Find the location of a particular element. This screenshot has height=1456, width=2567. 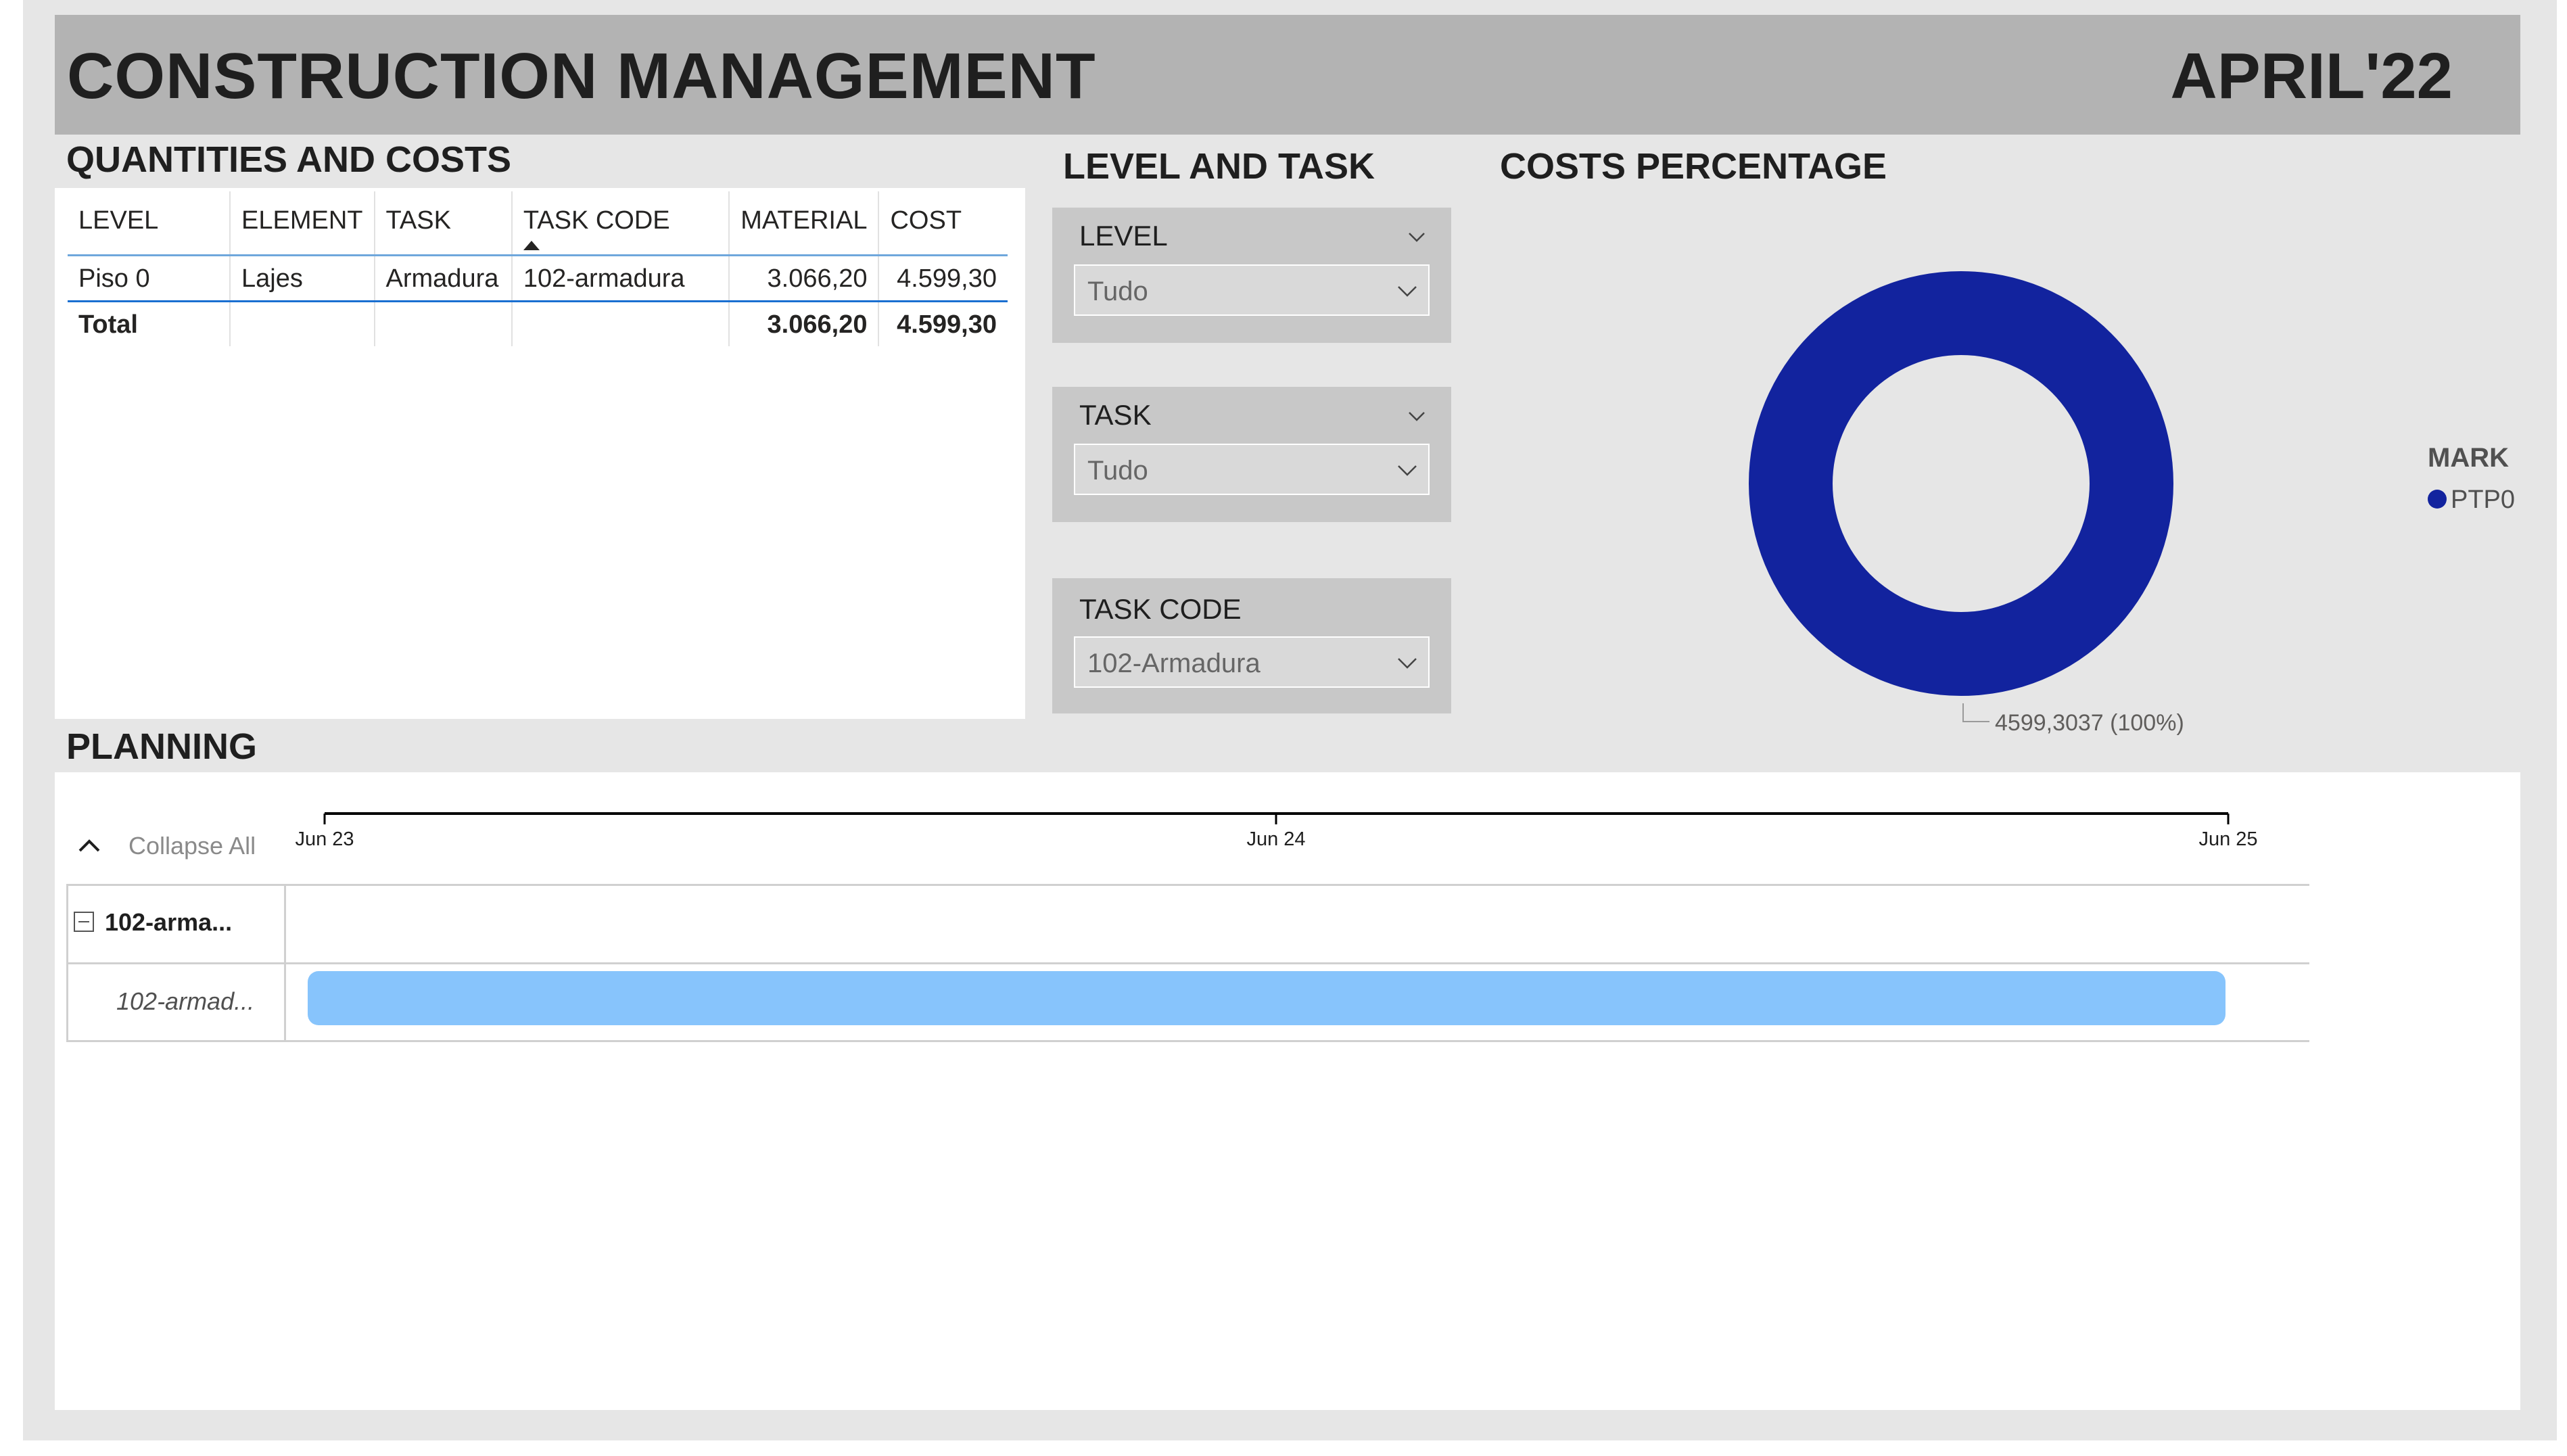

planning-section-title: PLANNING is located at coordinates (161, 747).